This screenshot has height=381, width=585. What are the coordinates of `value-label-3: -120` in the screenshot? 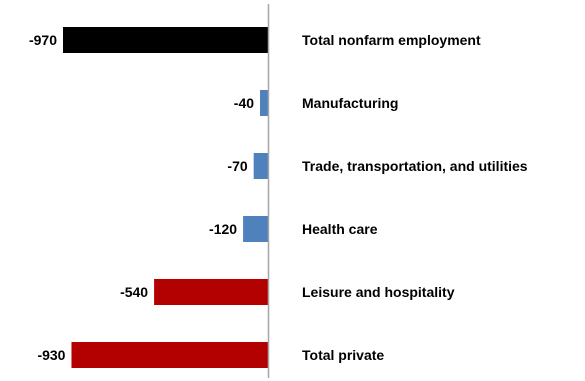 It's located at (223, 229).